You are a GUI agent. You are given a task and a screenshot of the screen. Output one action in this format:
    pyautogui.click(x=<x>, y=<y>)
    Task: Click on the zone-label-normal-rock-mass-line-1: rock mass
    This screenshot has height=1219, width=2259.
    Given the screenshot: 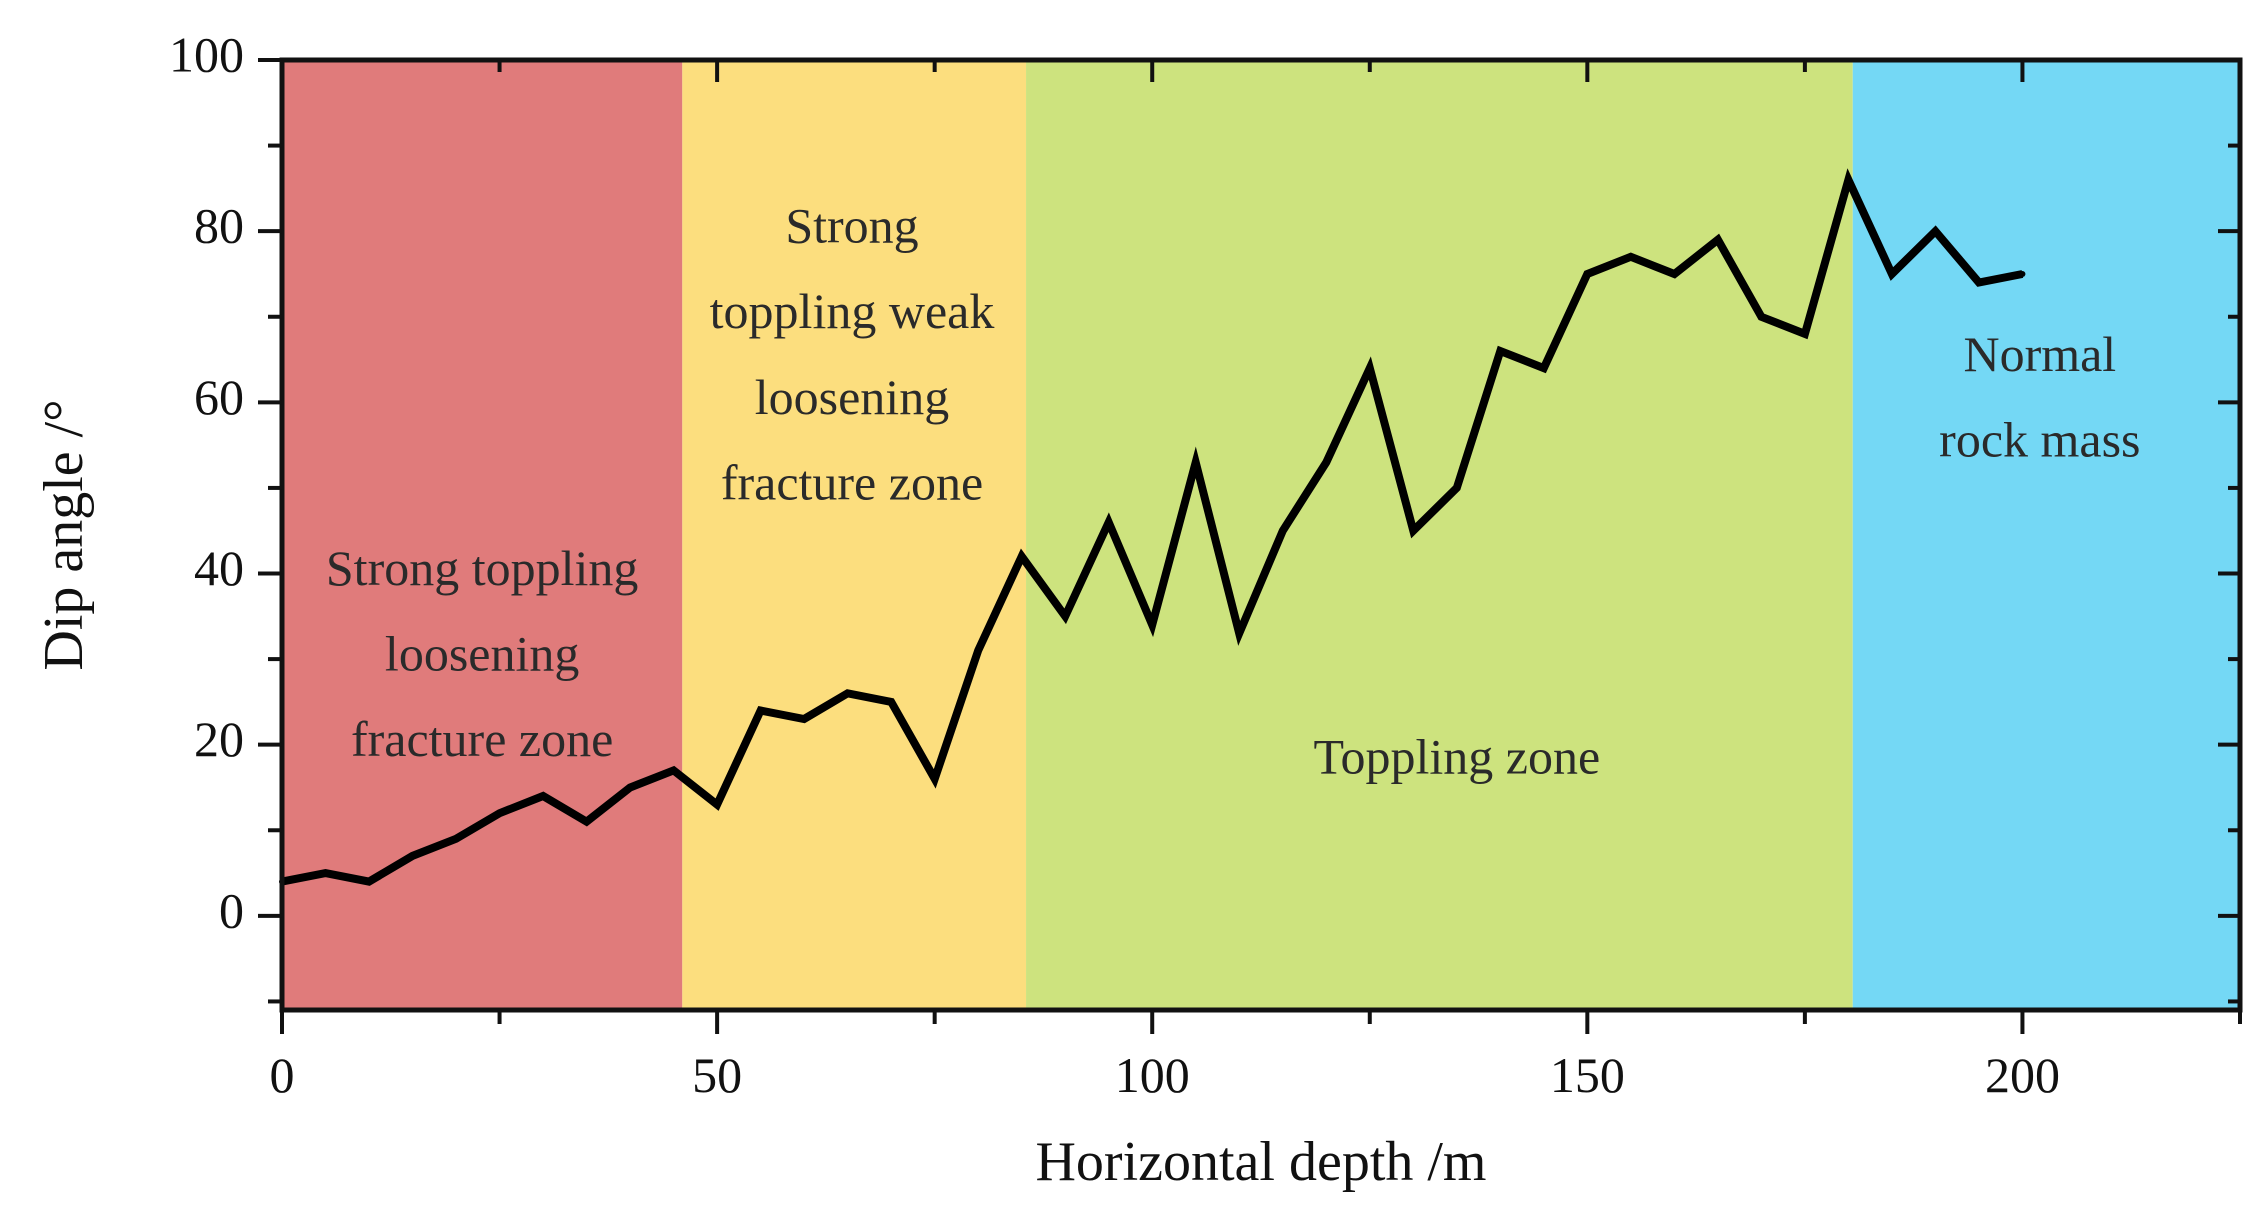 What is the action you would take?
    pyautogui.click(x=2039, y=440)
    